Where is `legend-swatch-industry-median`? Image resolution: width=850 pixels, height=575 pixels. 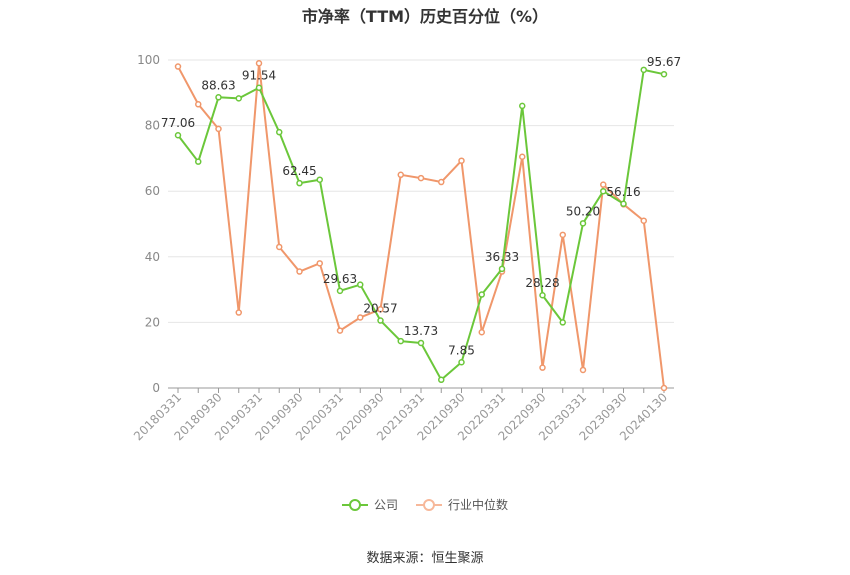 legend-swatch-industry-median is located at coordinates (429, 505).